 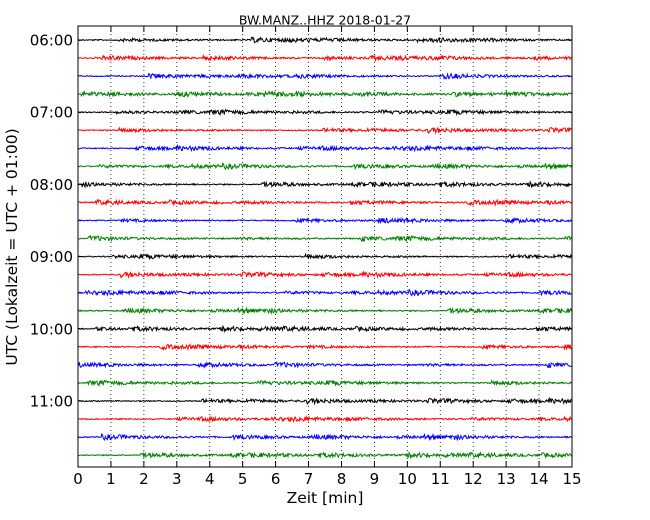 What do you see at coordinates (309, 479) in the screenshot?
I see `x-tick-label-7: 7` at bounding box center [309, 479].